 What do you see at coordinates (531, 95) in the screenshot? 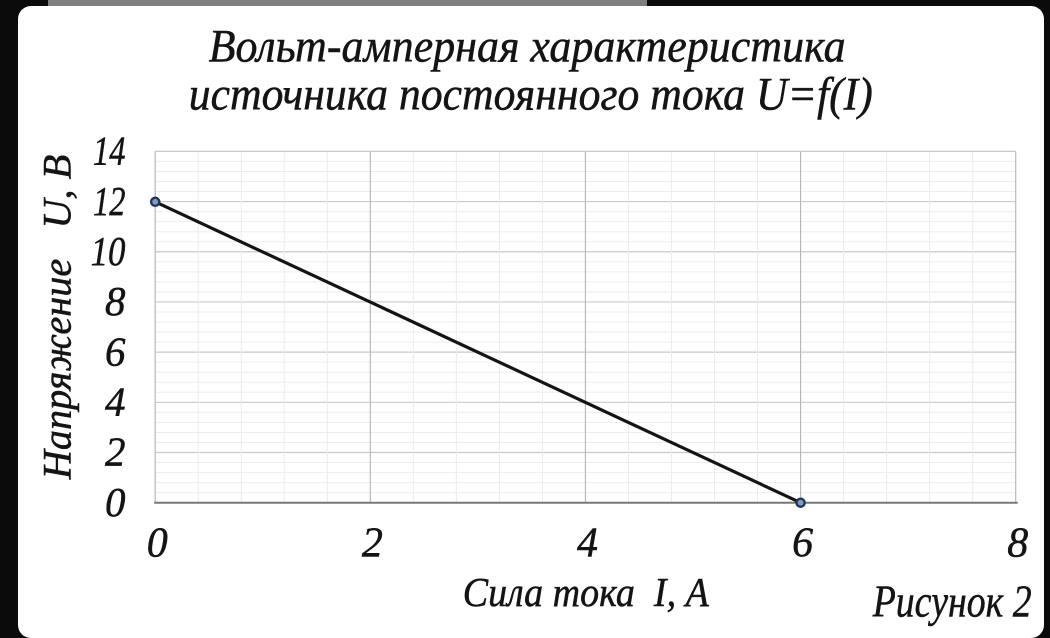
I see `svg-text:источника постоянного тока U=f: источника постоянного тока U=f(I)` at bounding box center [531, 95].